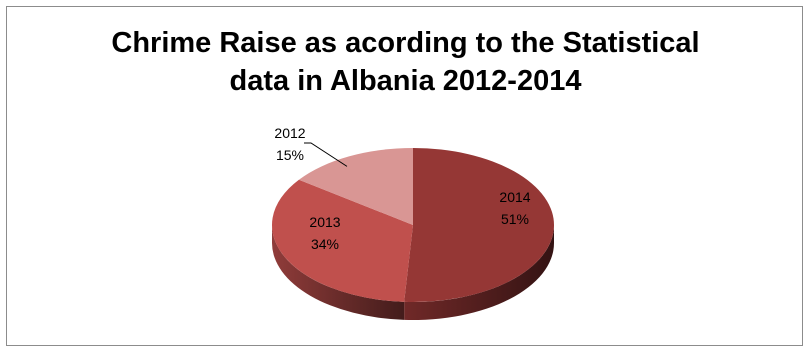 This screenshot has height=352, width=811. Describe the element at coordinates (289, 133) in the screenshot. I see `data-label-category-2012: 2012` at that location.